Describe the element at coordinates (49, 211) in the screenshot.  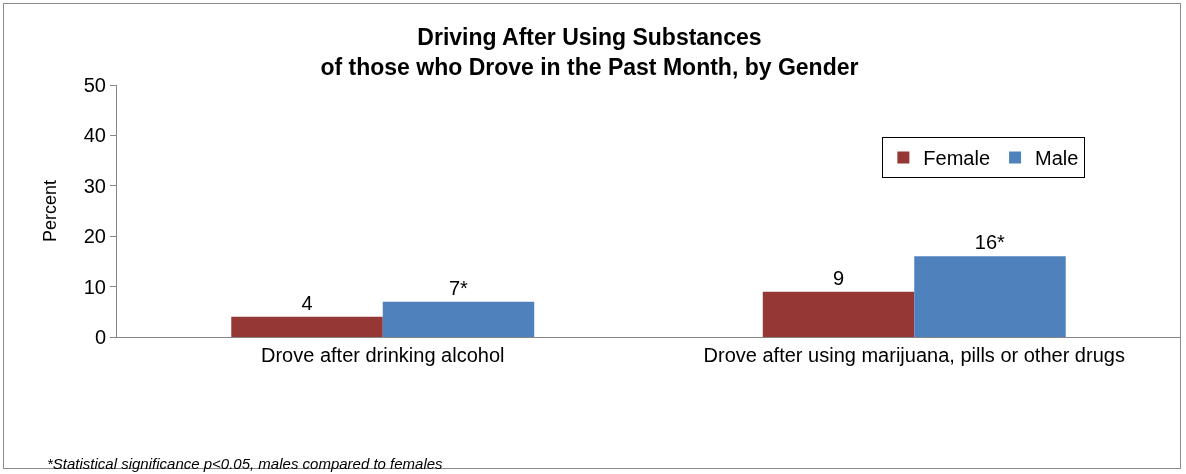
I see `y-axis-title: Percent` at that location.